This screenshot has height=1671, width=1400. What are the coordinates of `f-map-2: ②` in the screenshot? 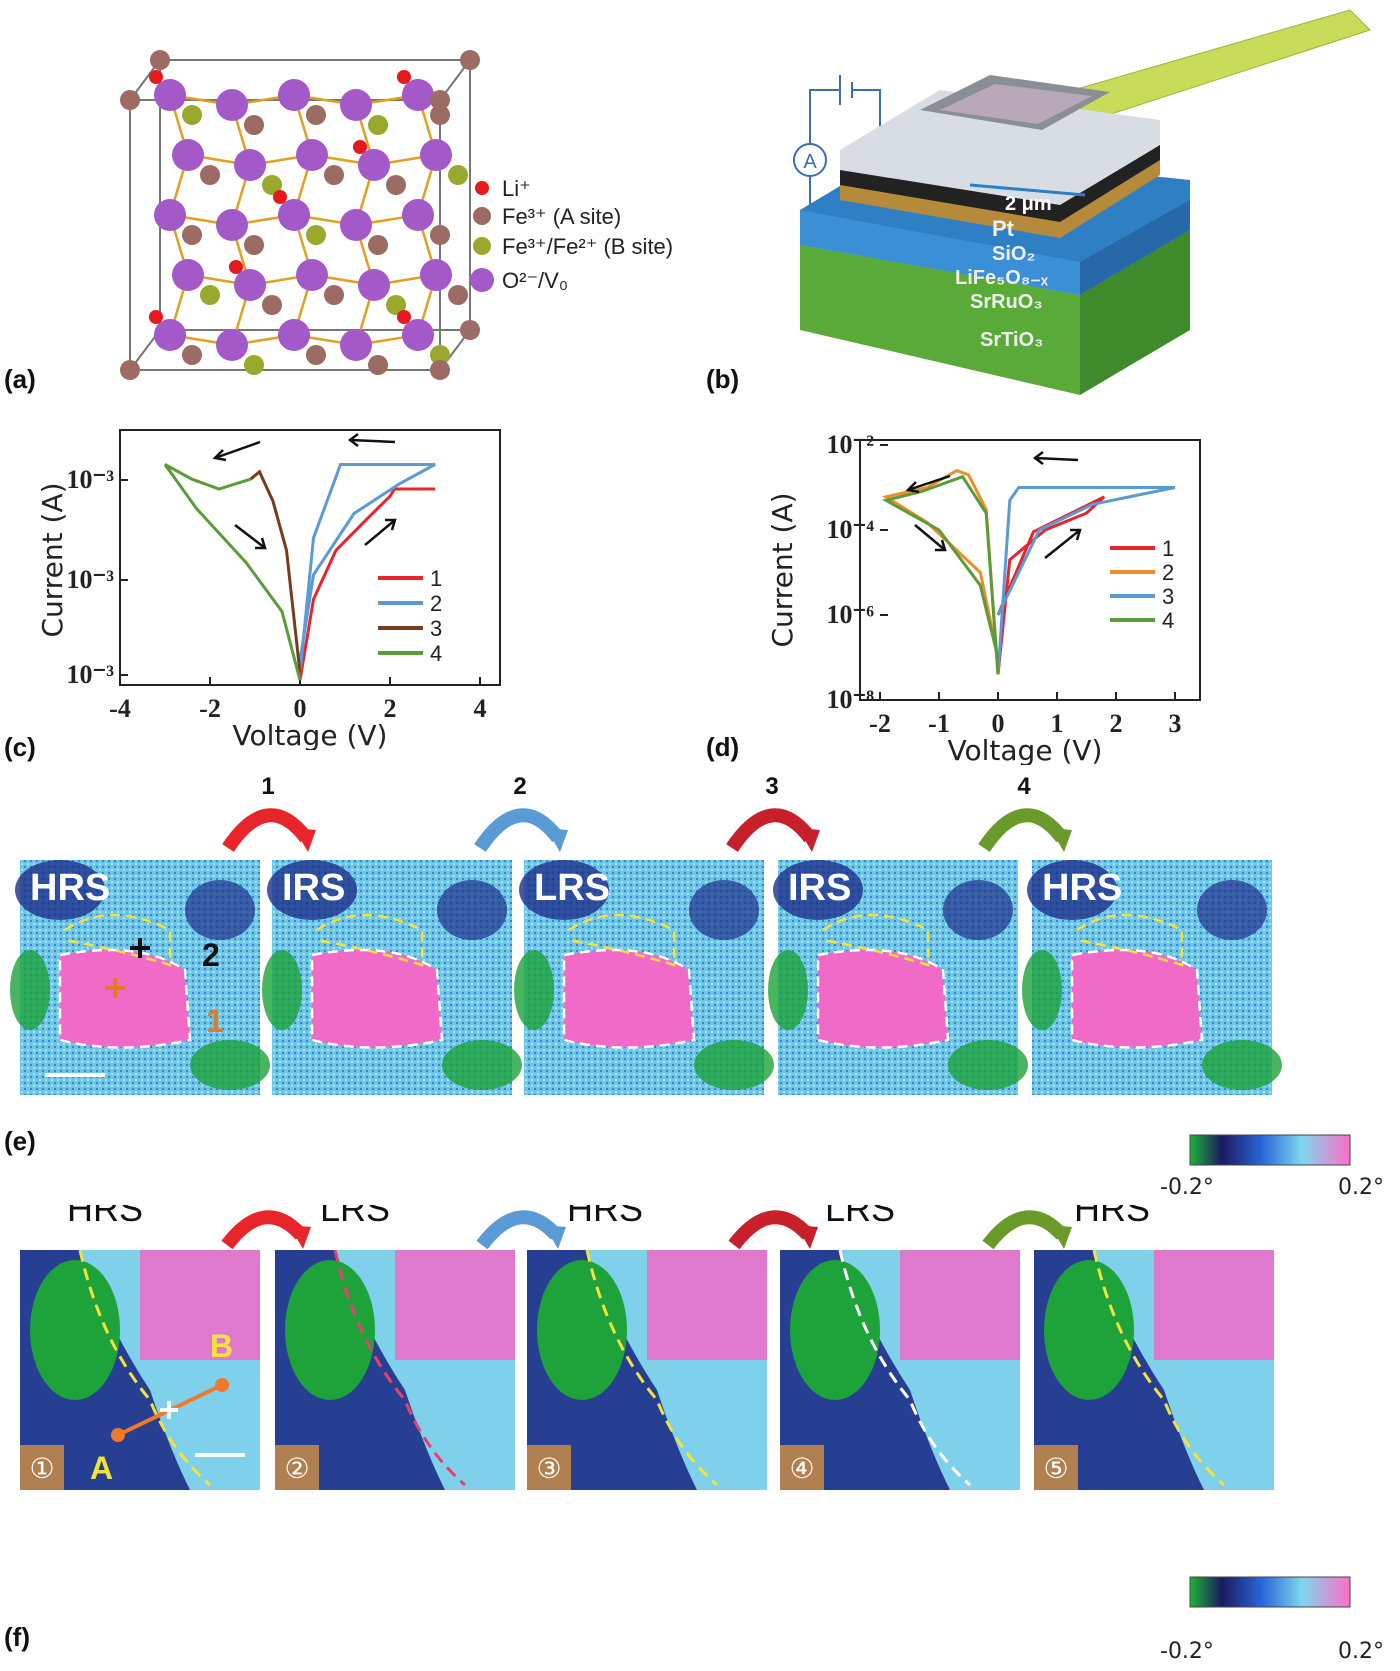 It's located at (395, 1369).